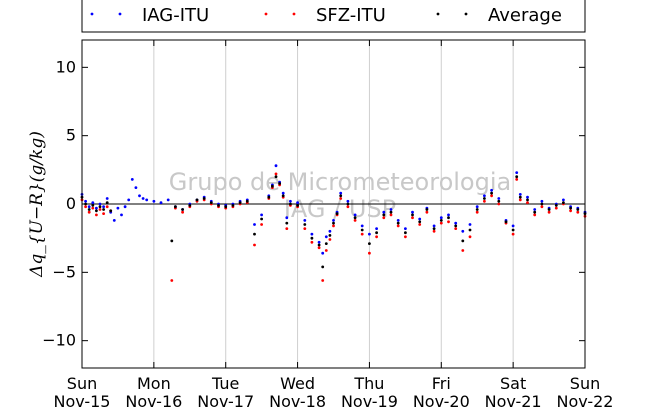 The width and height of the screenshot is (650, 409). What do you see at coordinates (71, 203) in the screenshot?
I see `y-tick-label: 0` at bounding box center [71, 203].